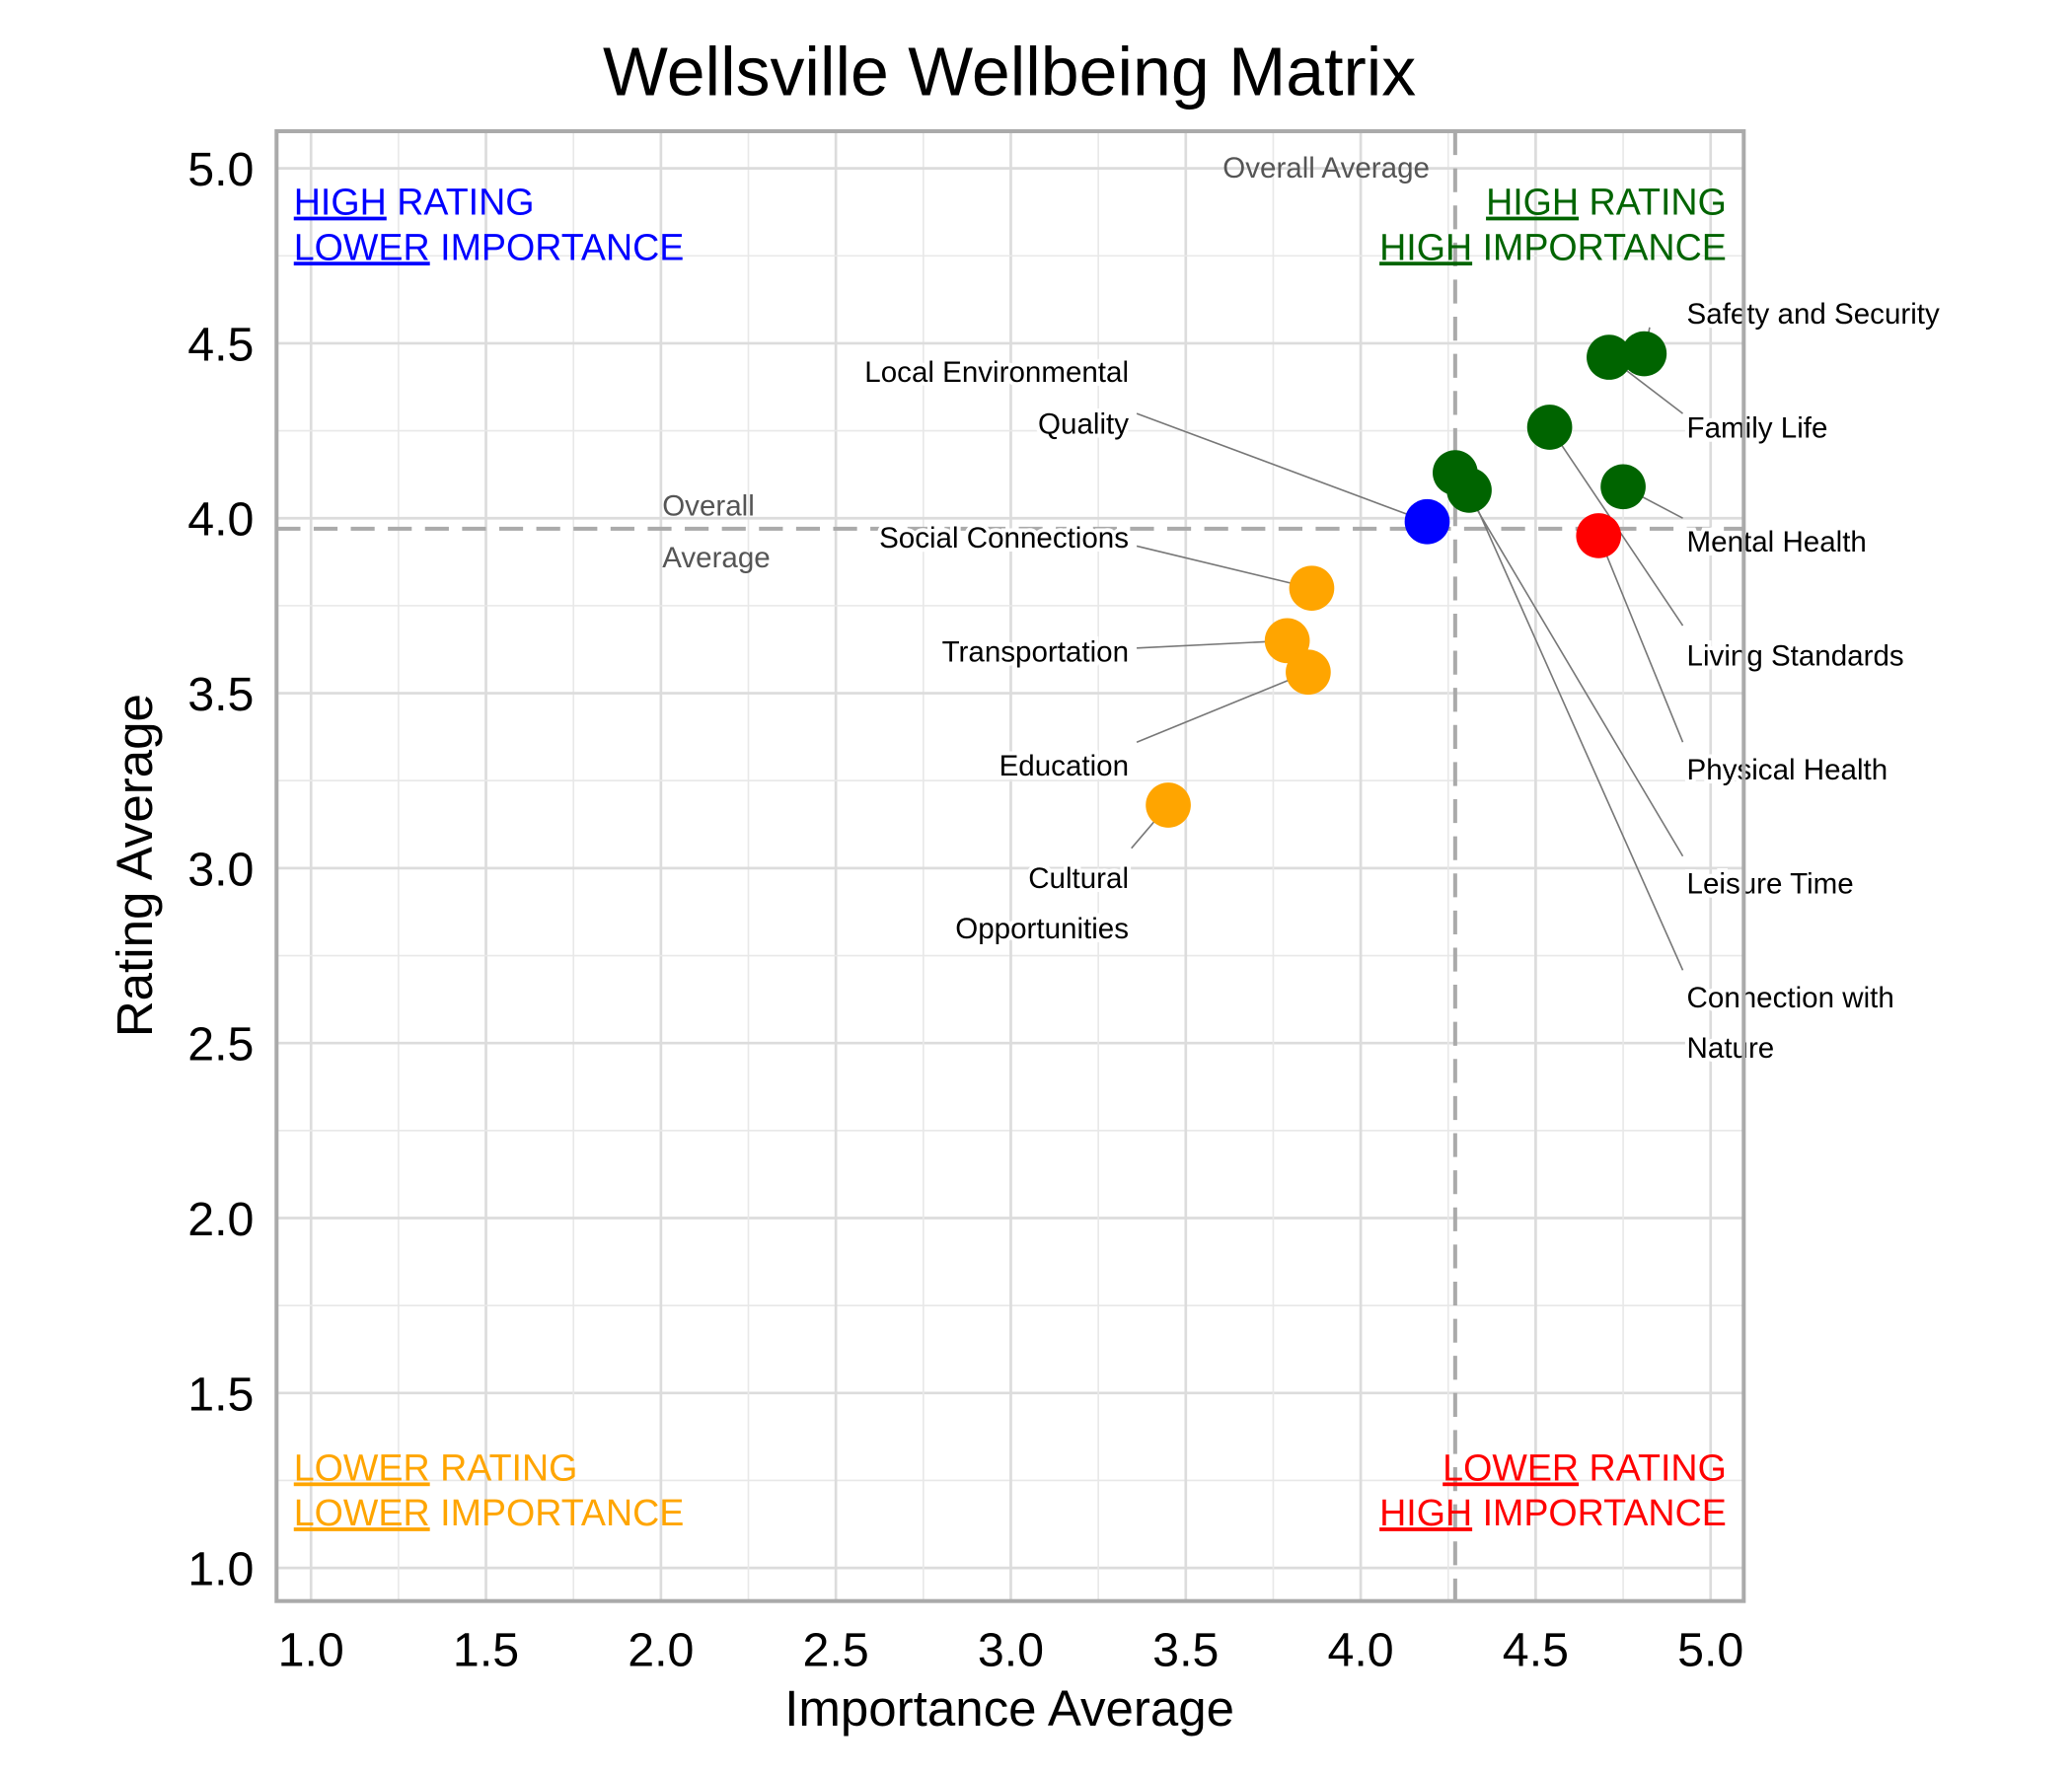  What do you see at coordinates (1777, 542) in the screenshot?
I see `point-label: Mental Health` at bounding box center [1777, 542].